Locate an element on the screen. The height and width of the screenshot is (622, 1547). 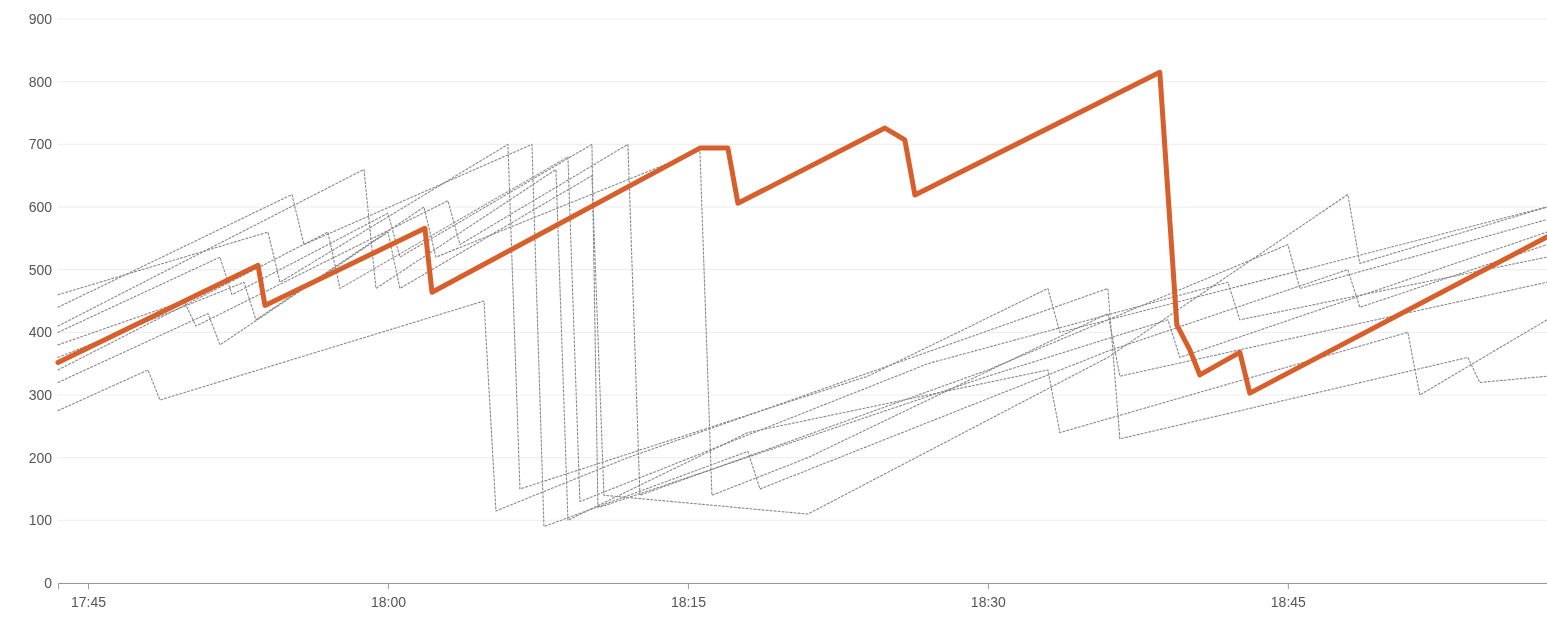
y-tick-label: 400 is located at coordinates (40, 332).